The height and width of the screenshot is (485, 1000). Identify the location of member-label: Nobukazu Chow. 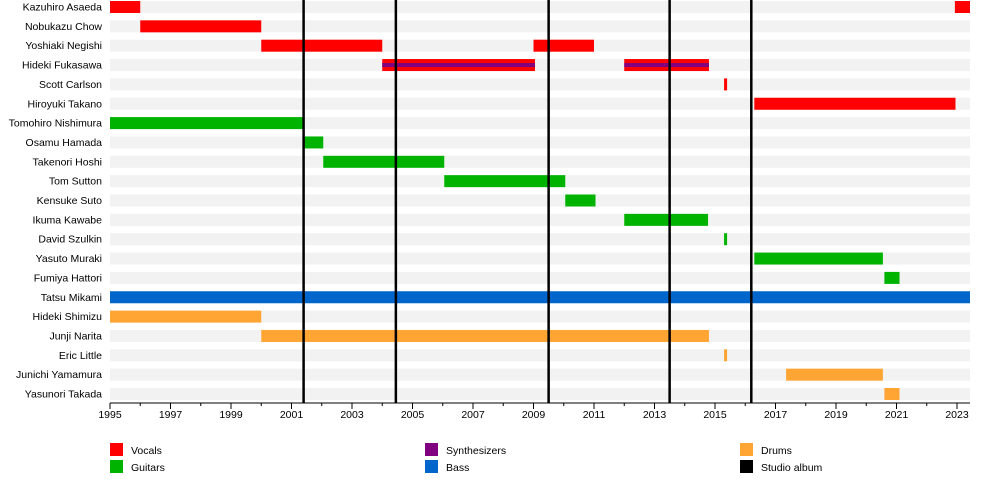
(63, 27).